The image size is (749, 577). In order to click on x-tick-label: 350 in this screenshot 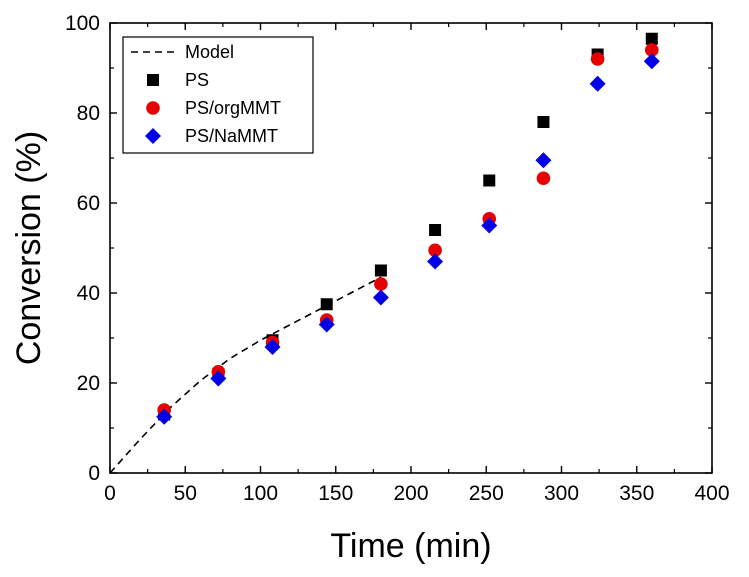, I will do `click(636, 493)`.